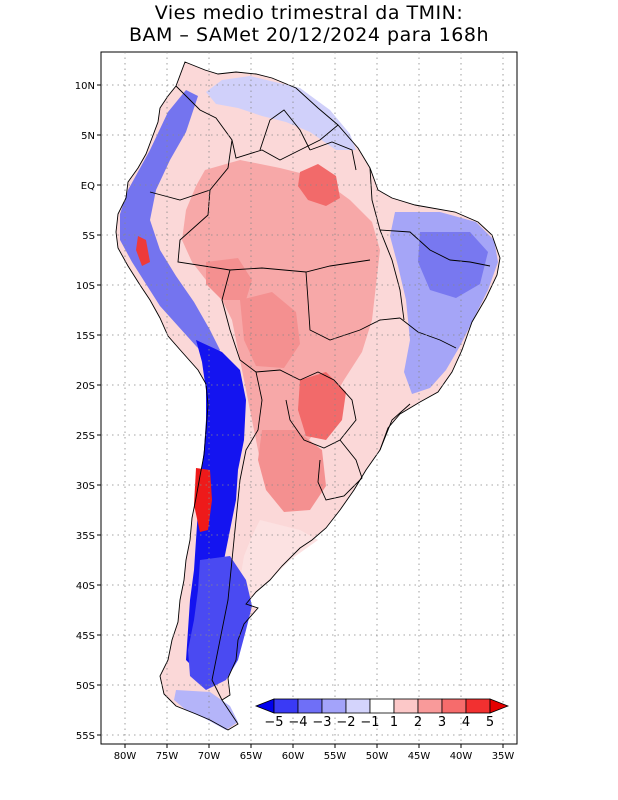 This screenshot has height=800, width=618. Describe the element at coordinates (322, 406) in the screenshot. I see `warm-bias-paraguay` at that location.